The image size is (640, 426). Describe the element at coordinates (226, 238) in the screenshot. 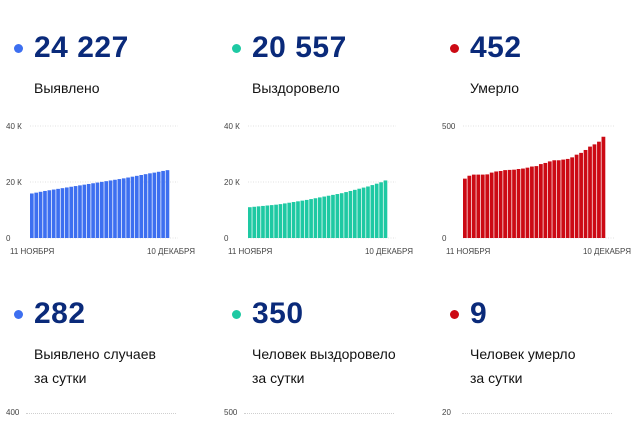

I see `recovered-y-tick-label: 0` at that location.